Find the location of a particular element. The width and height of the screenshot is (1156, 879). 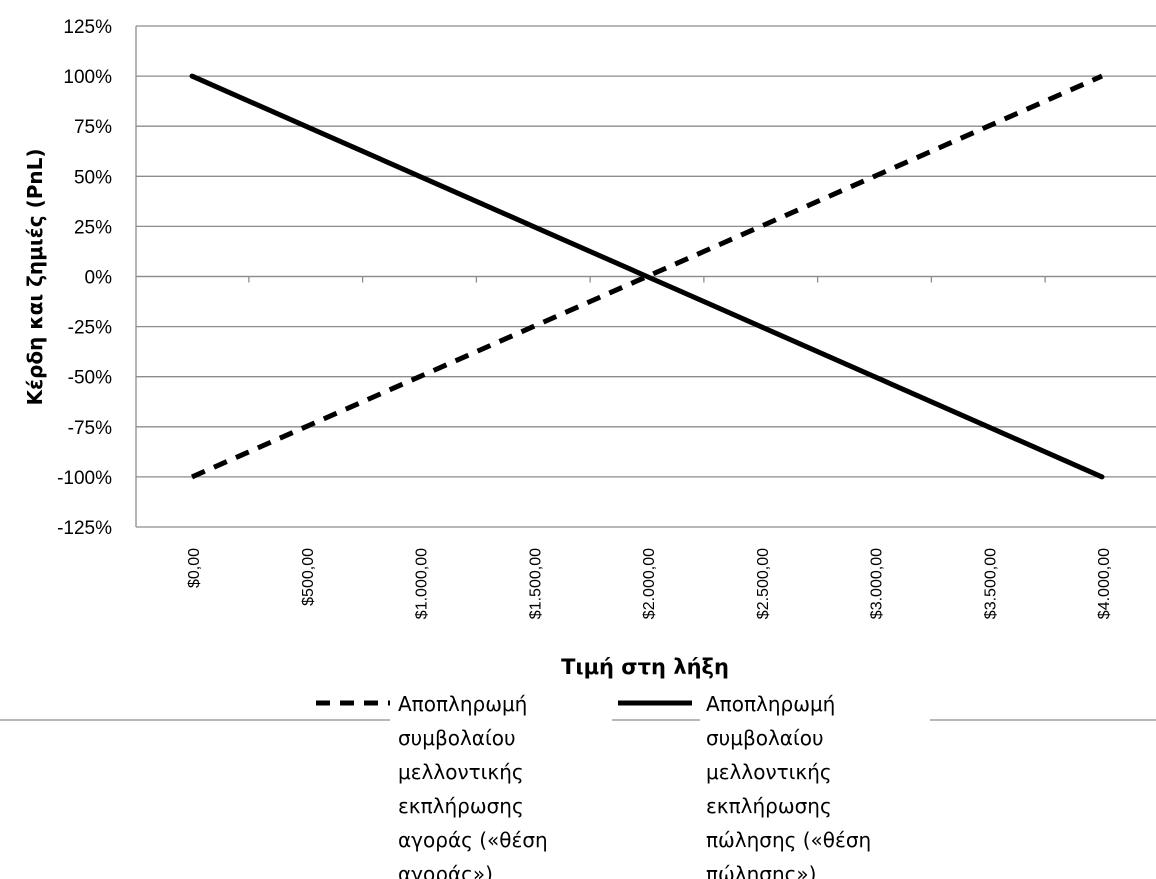

x-tick-label: $3.500,00 is located at coordinates (990, 583).